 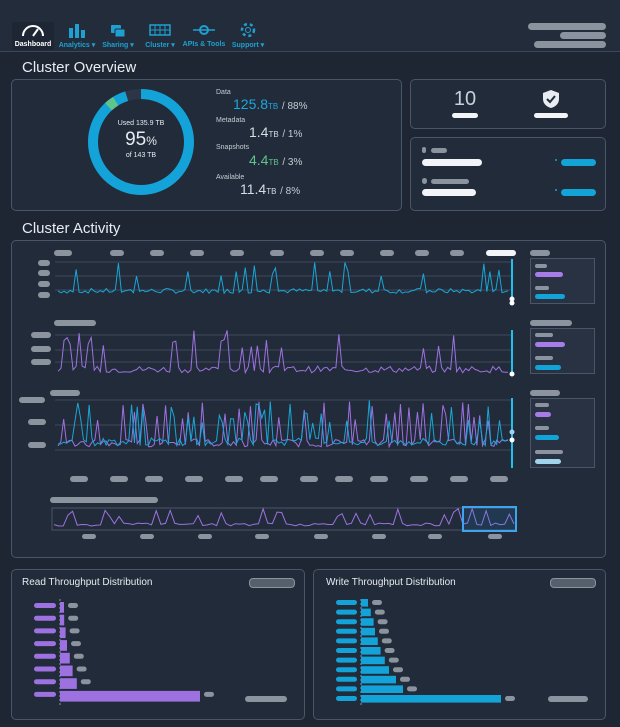 What do you see at coordinates (551, 99) in the screenshot?
I see `shield-check-icon` at bounding box center [551, 99].